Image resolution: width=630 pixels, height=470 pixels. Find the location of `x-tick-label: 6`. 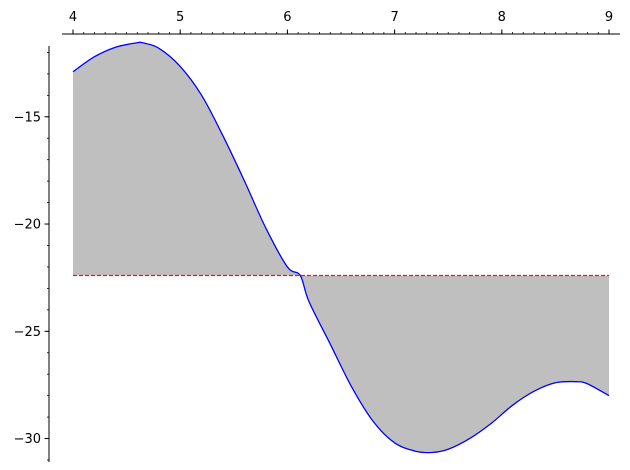

x-tick-label: 6 is located at coordinates (287, 17).